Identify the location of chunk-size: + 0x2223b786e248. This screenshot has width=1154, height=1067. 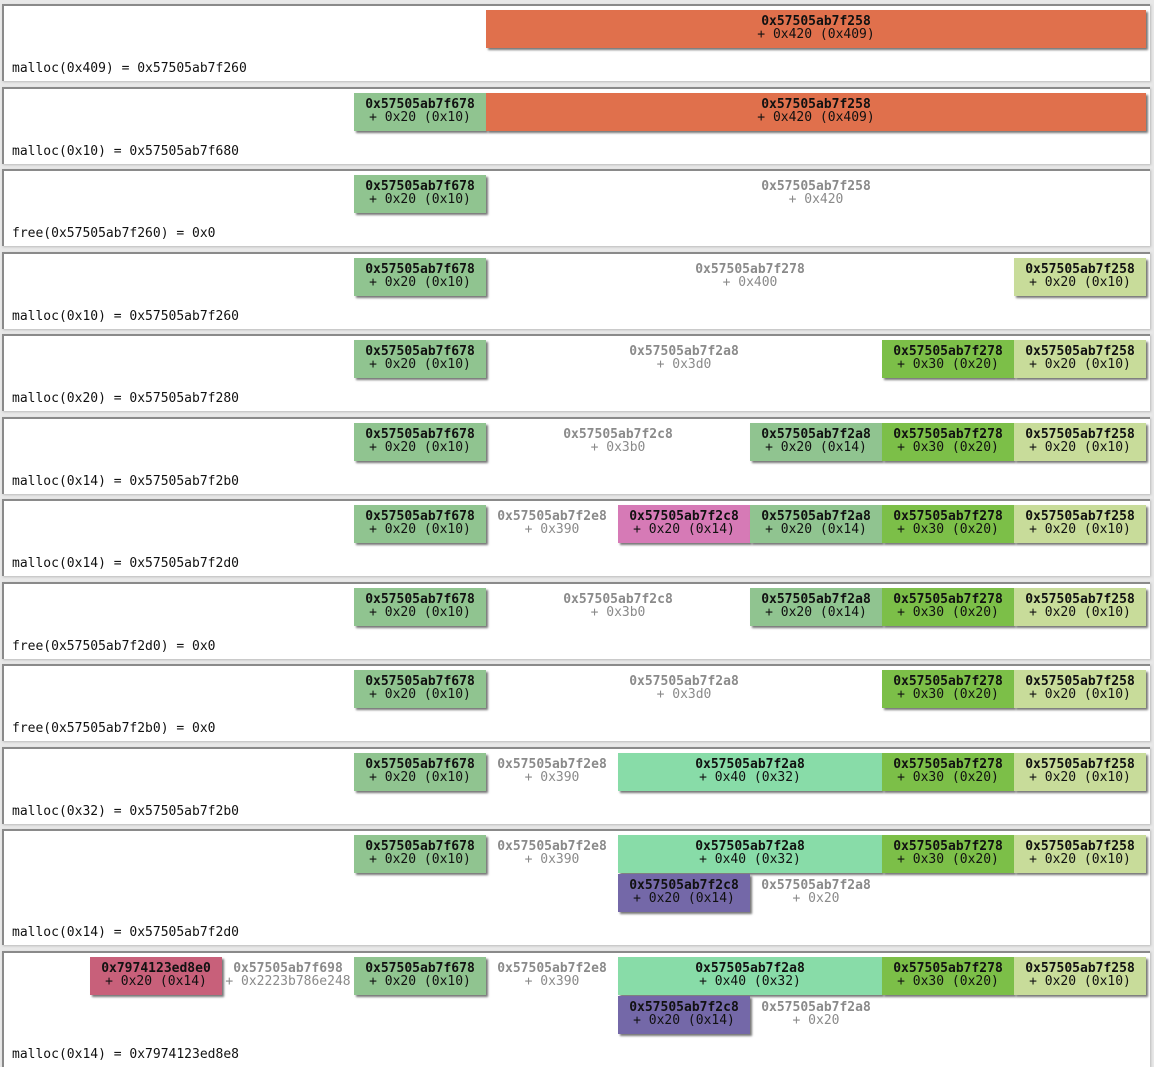
(288, 981).